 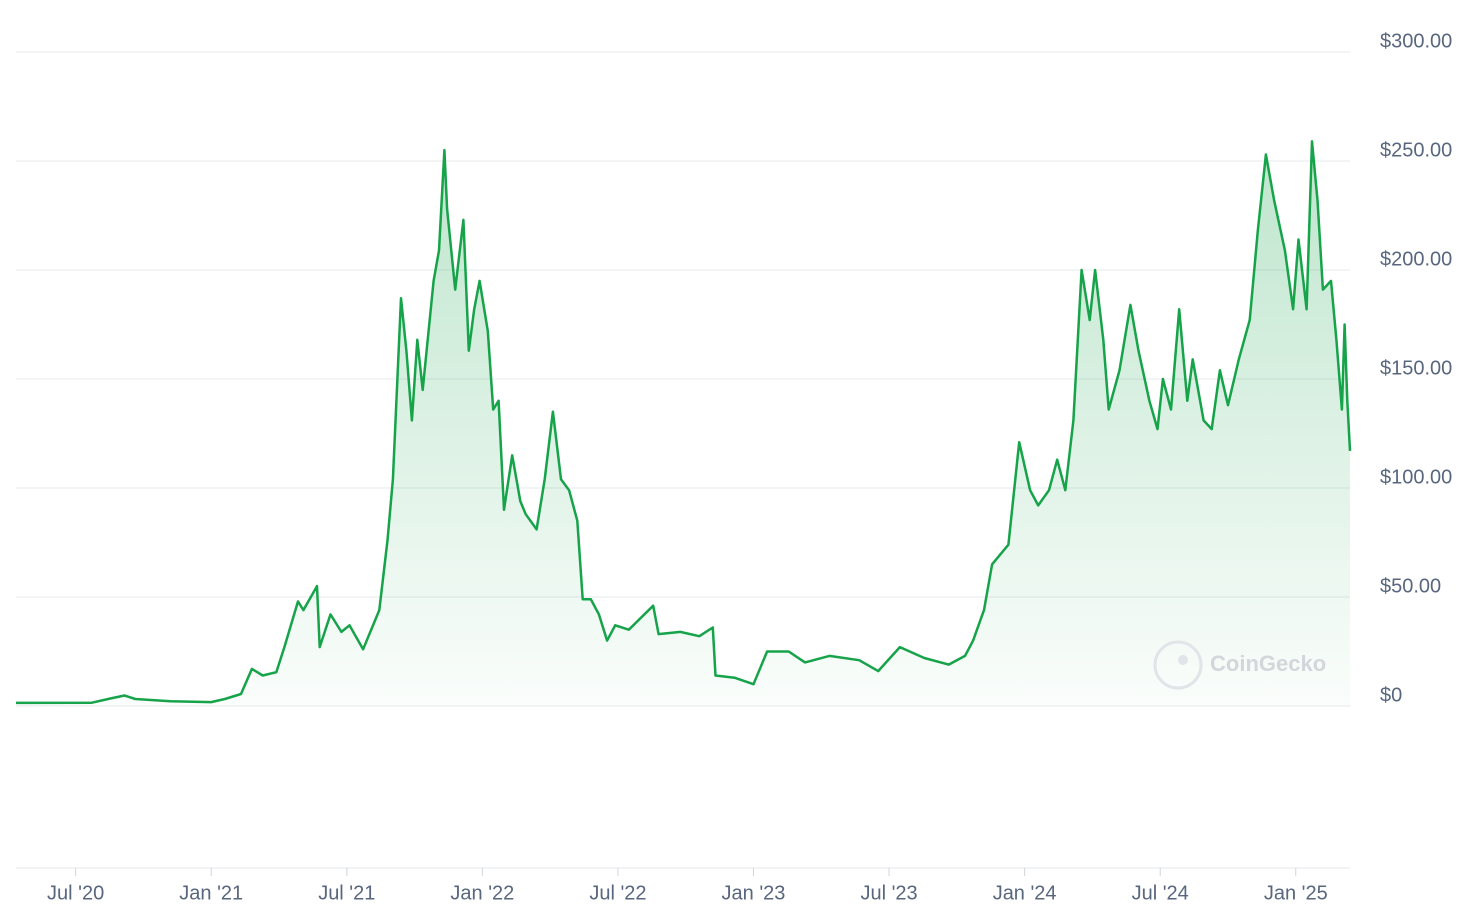 I want to click on y-tick-label: $100.00, so click(x=1416, y=477).